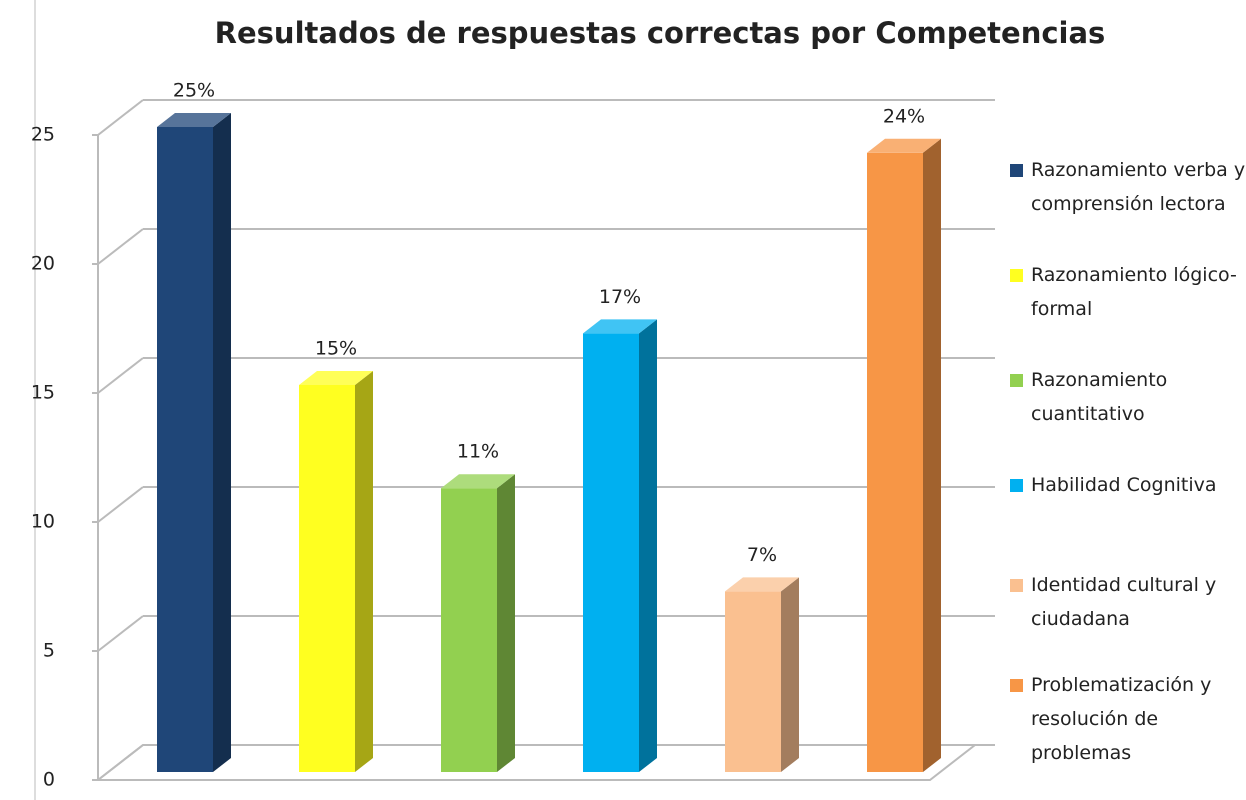 The image size is (1246, 800). I want to click on legend-item: Razonamiento lógico-formal, so click(1128, 292).